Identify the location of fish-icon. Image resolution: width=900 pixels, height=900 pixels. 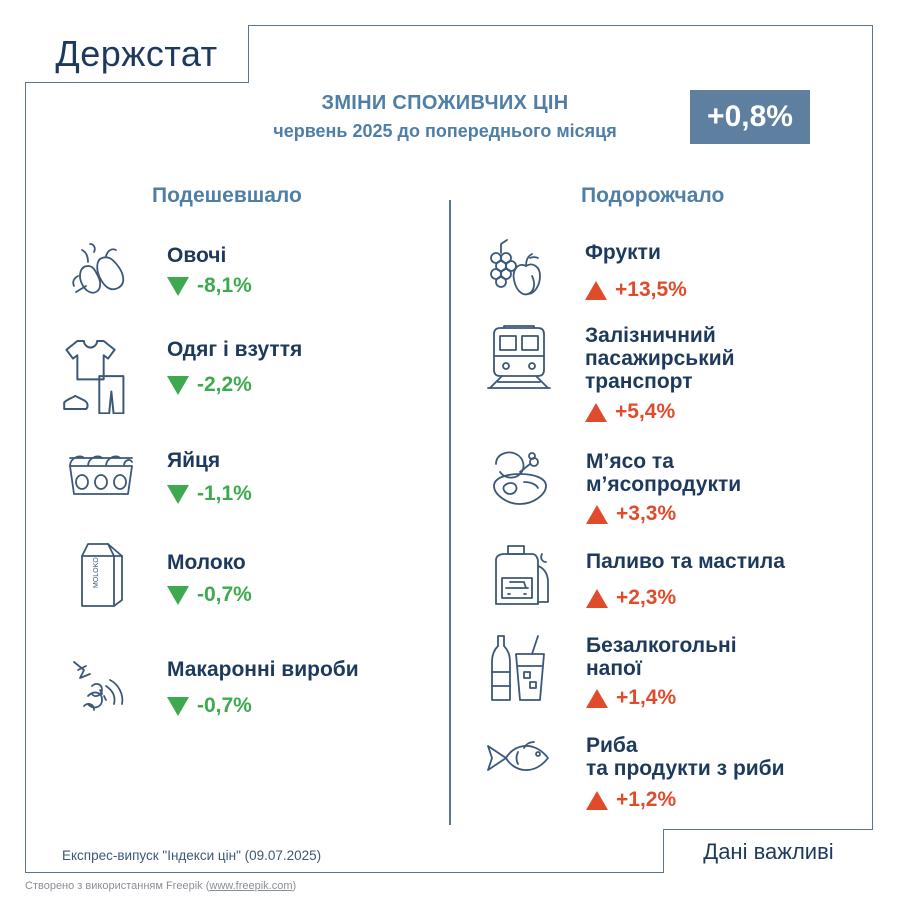
(517, 758).